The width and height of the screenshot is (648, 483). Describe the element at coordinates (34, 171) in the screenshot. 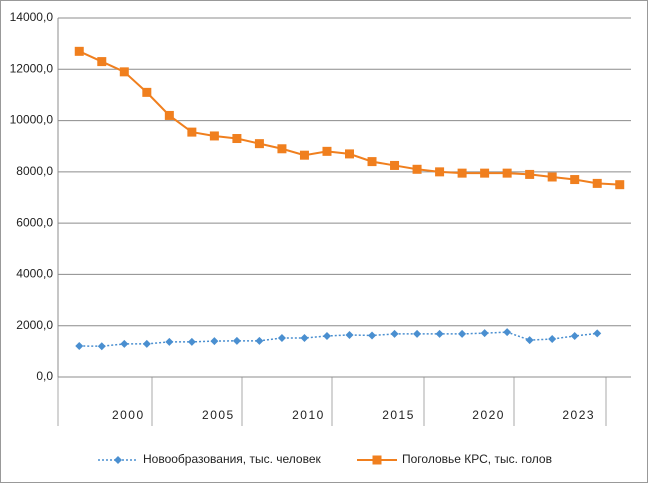

I see `y-tick-label: 8000,0` at that location.